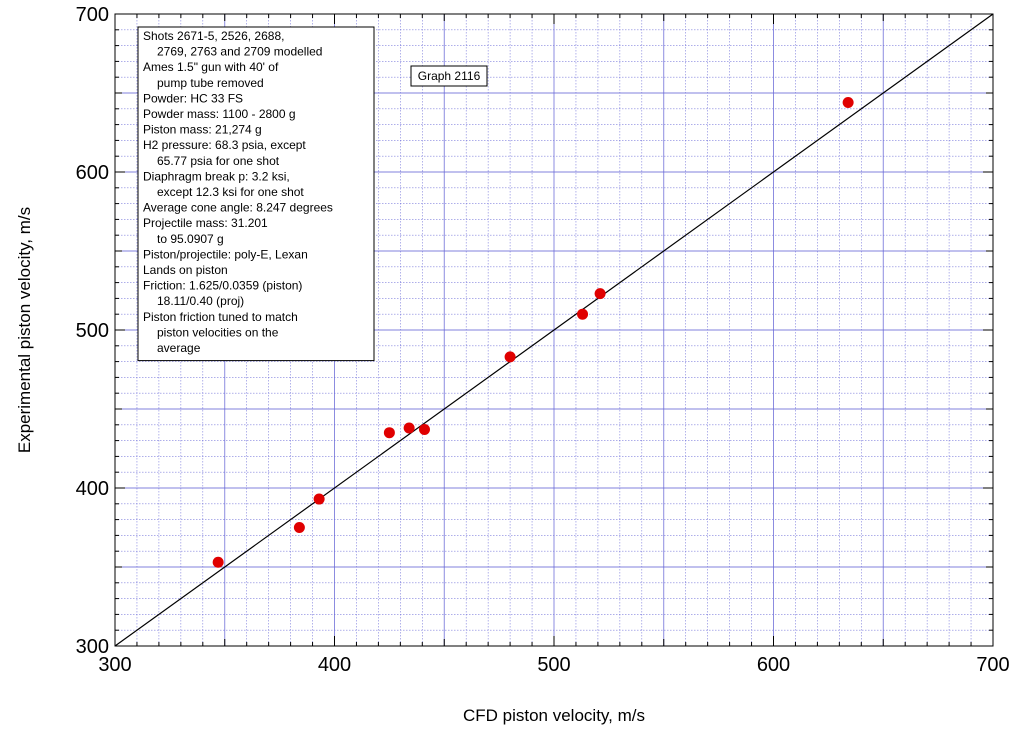 The width and height of the screenshot is (1016, 731). I want to click on annotation-line: pump tube removed, so click(210, 83).